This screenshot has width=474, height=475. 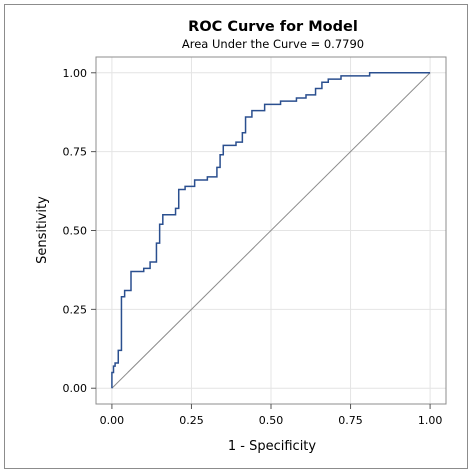 What do you see at coordinates (42, 230) in the screenshot?
I see `y-axis-label: Sensitivity` at bounding box center [42, 230].